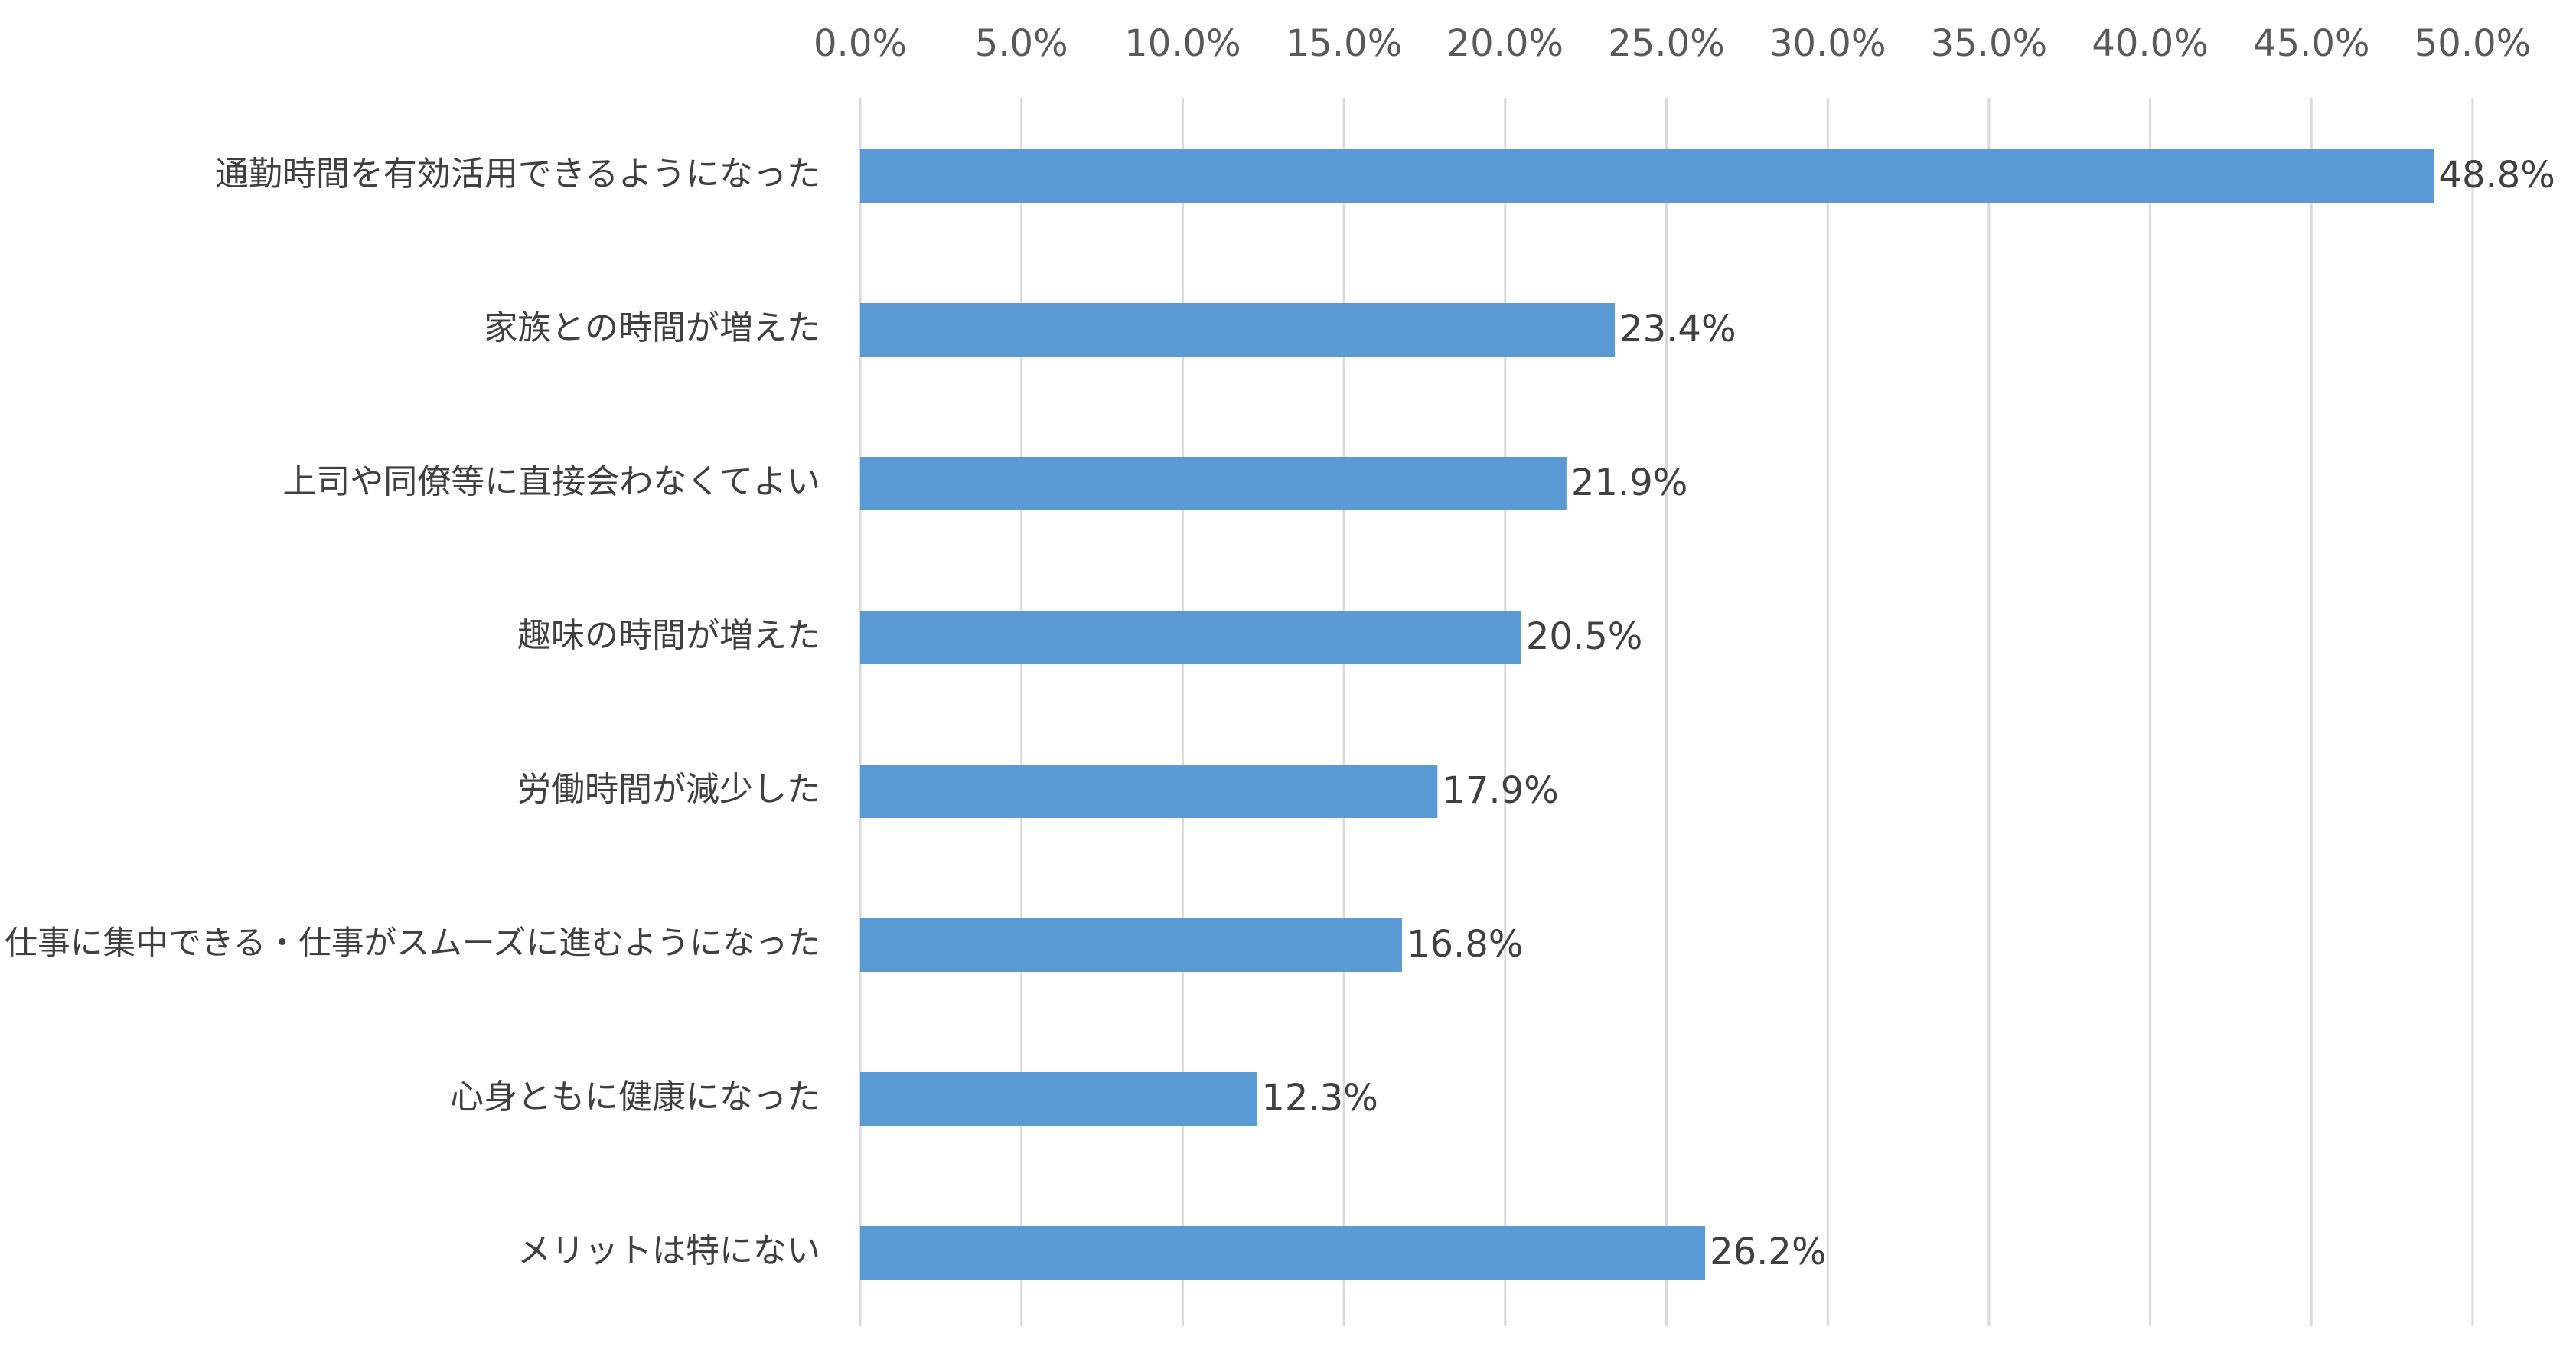 The height and width of the screenshot is (1366, 2576). Describe the element at coordinates (1629, 482) in the screenshot. I see `data-label: 21.9%` at that location.